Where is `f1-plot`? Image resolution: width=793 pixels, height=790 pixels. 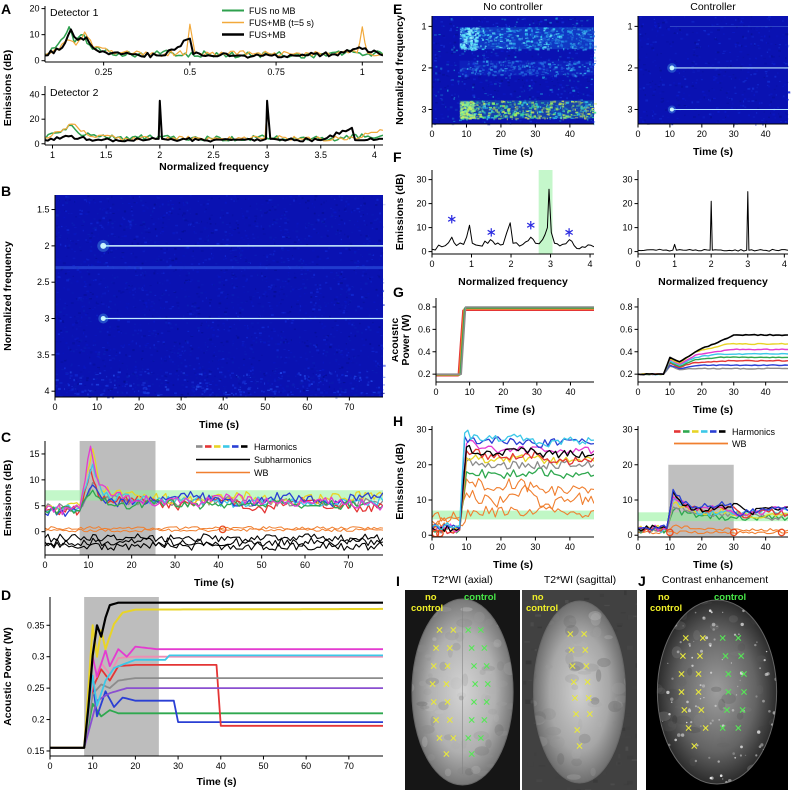 f1-plot is located at coordinates (513, 212).